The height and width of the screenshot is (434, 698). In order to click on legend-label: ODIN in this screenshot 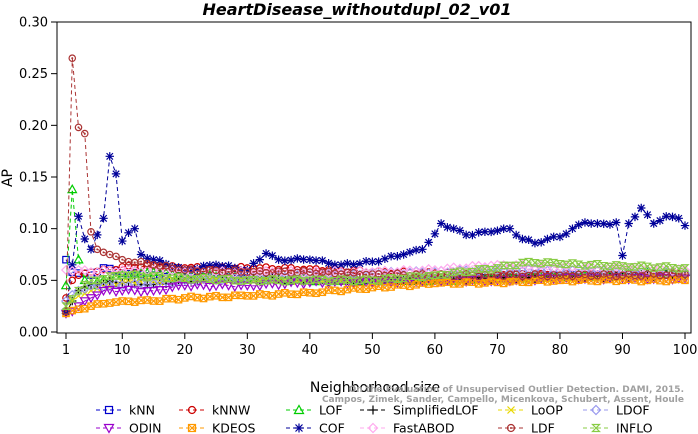, I will do `click(145, 427)`.